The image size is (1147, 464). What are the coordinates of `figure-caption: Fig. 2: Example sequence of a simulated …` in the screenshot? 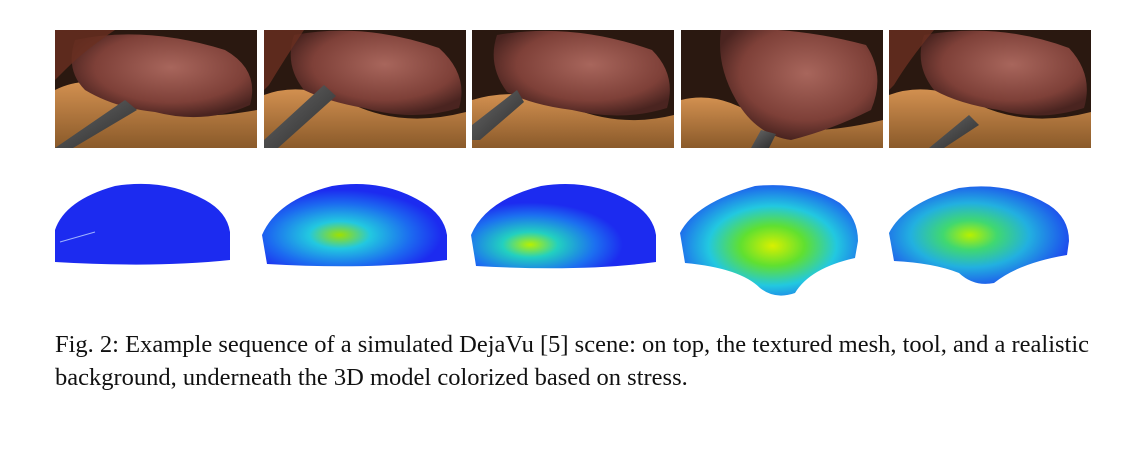 It's located at (572, 361).